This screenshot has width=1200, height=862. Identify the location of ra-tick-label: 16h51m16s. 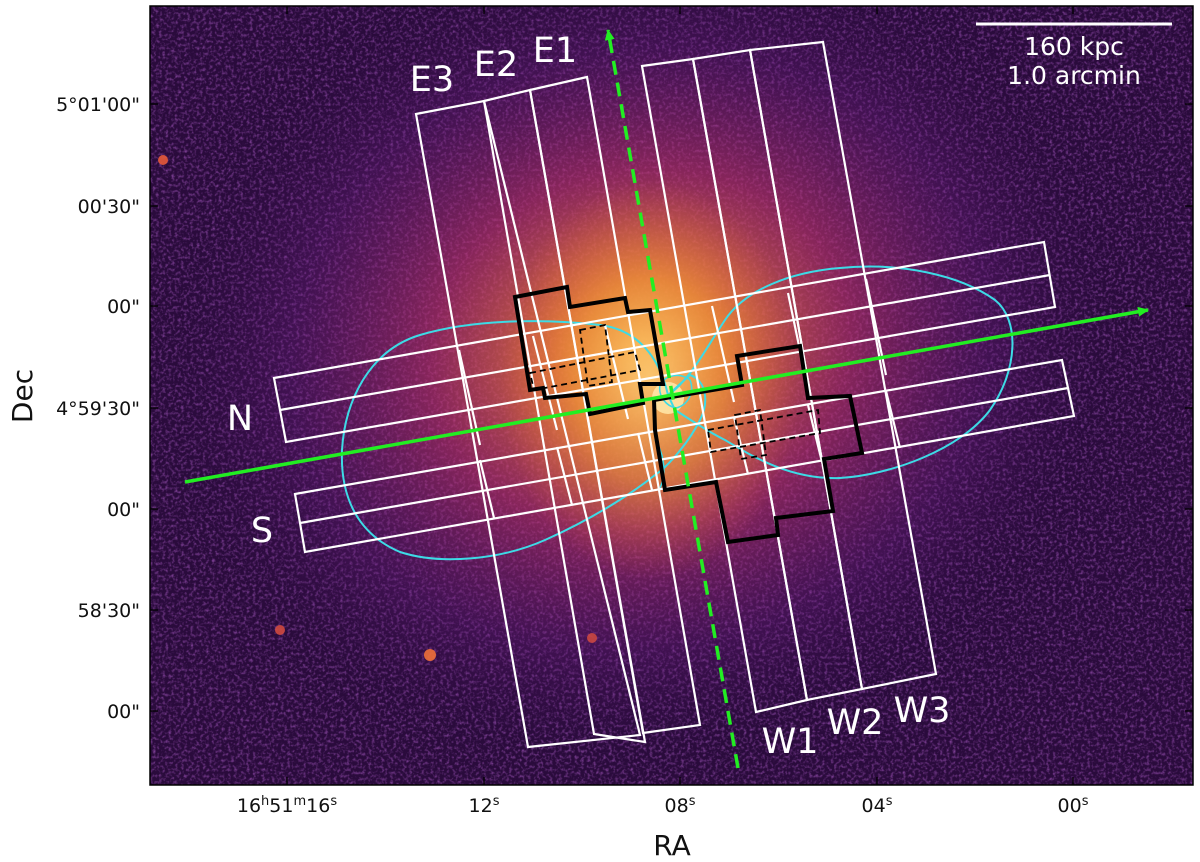
(287, 805).